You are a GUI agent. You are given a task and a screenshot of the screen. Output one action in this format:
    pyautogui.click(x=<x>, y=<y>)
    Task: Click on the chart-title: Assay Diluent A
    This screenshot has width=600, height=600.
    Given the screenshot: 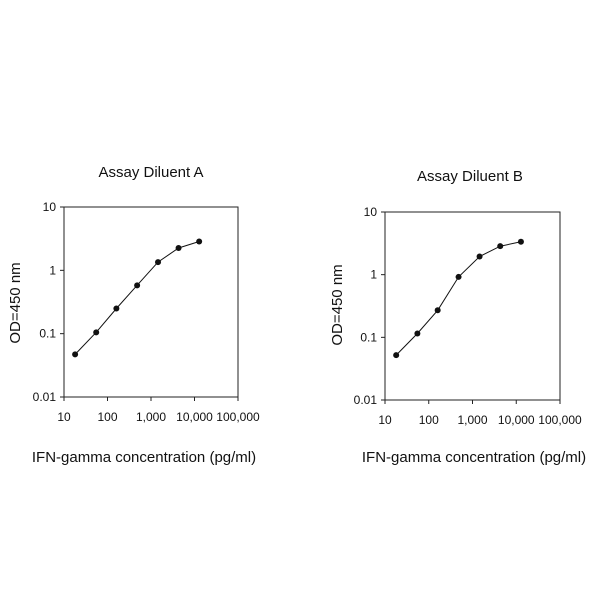 What is the action you would take?
    pyautogui.click(x=150, y=172)
    